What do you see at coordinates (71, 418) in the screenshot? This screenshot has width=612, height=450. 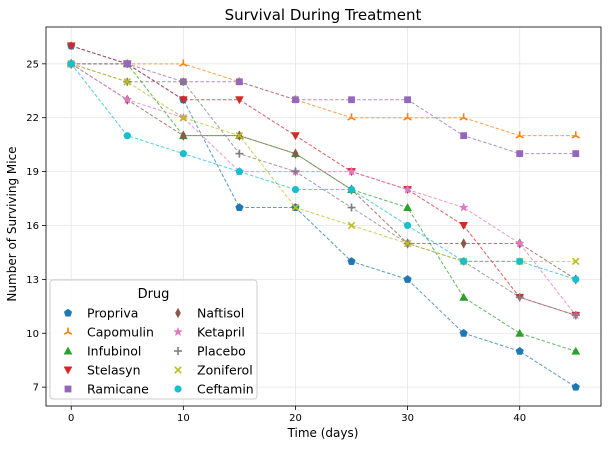 I see `x-tick-label: 0` at bounding box center [71, 418].